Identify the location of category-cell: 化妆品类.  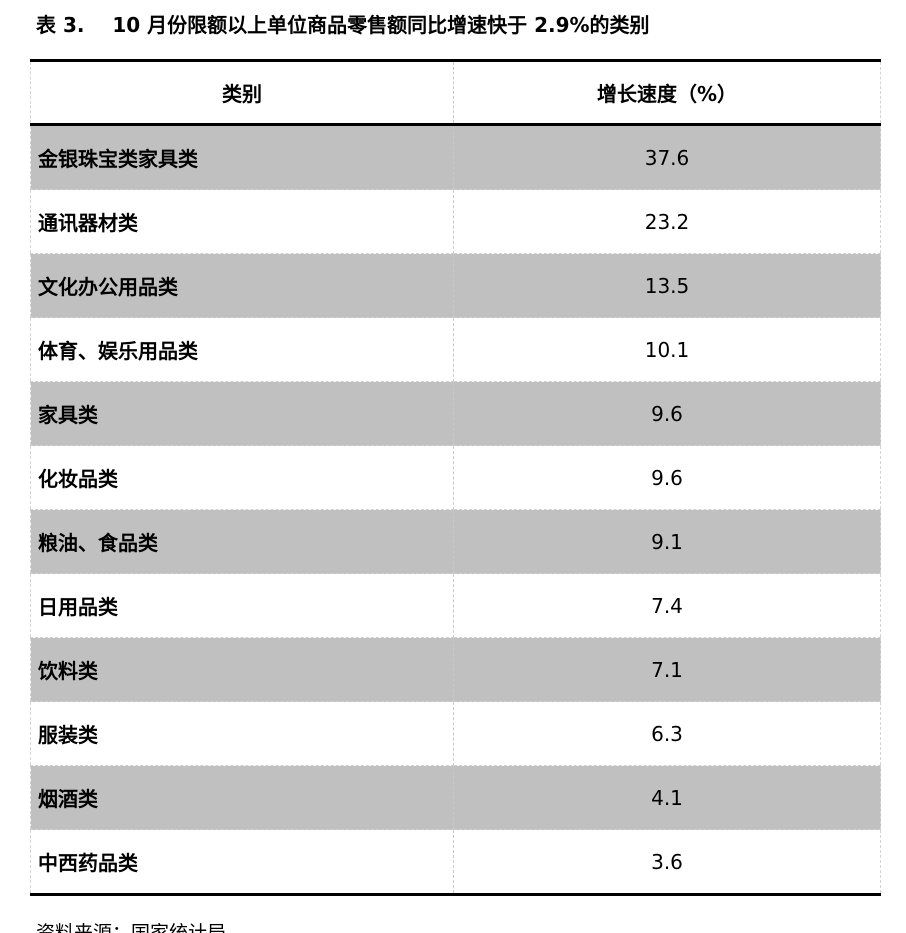
(242, 477).